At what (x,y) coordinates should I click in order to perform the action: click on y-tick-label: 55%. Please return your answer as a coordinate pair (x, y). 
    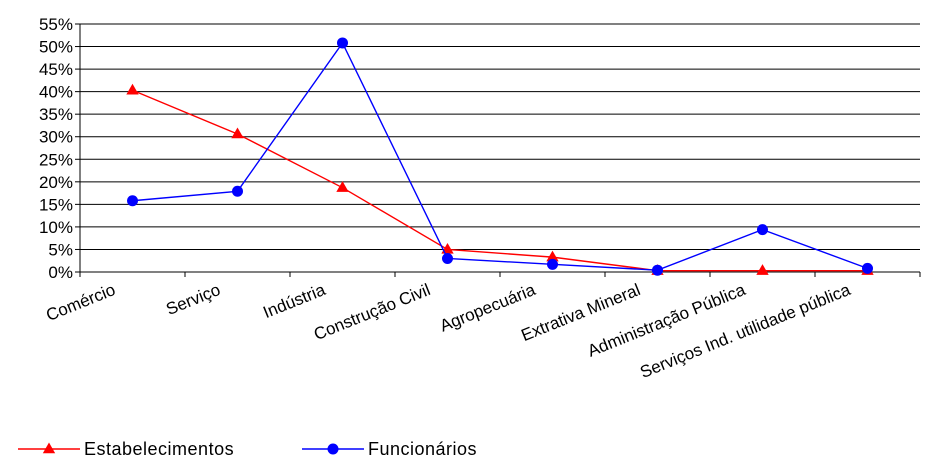
    Looking at the image, I should click on (56, 24).